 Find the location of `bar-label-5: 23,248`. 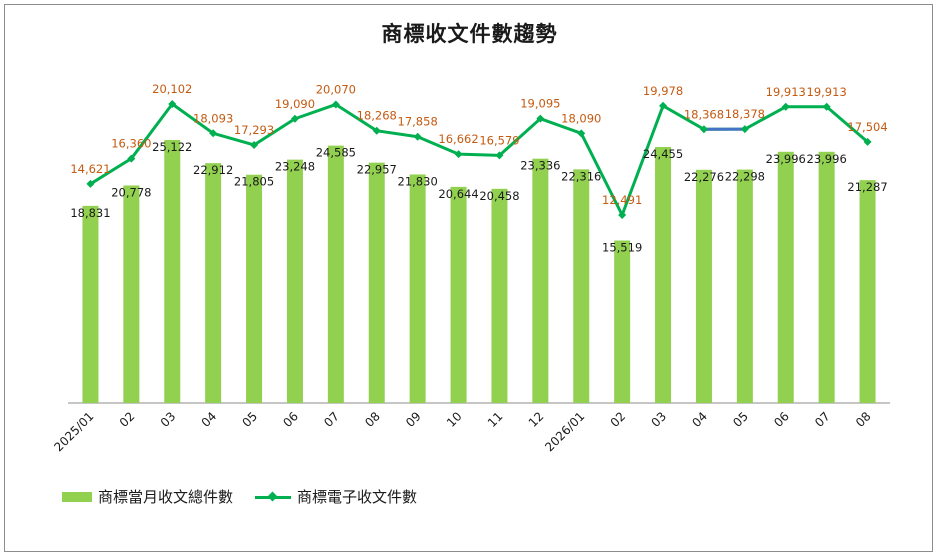

bar-label-5: 23,248 is located at coordinates (295, 167).